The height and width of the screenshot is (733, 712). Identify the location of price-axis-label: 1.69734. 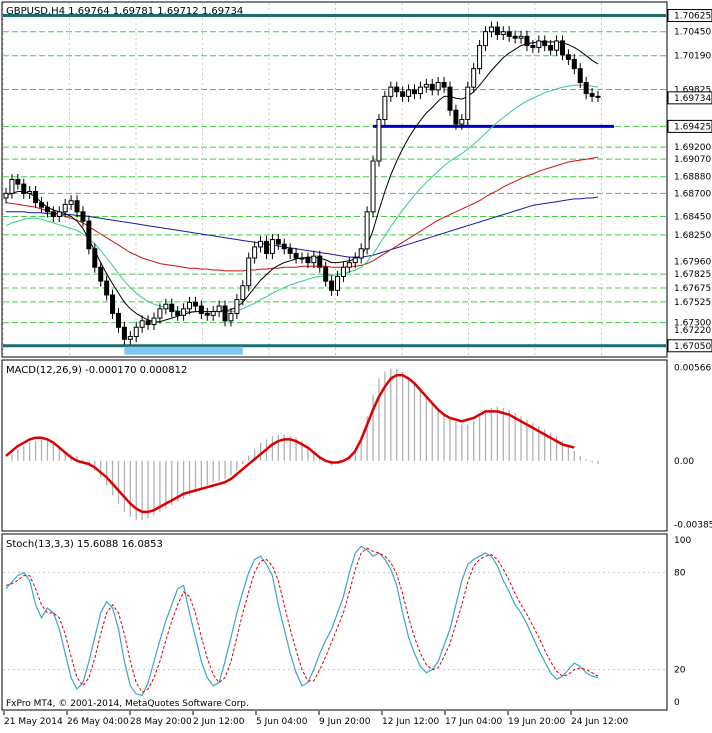
(692, 99).